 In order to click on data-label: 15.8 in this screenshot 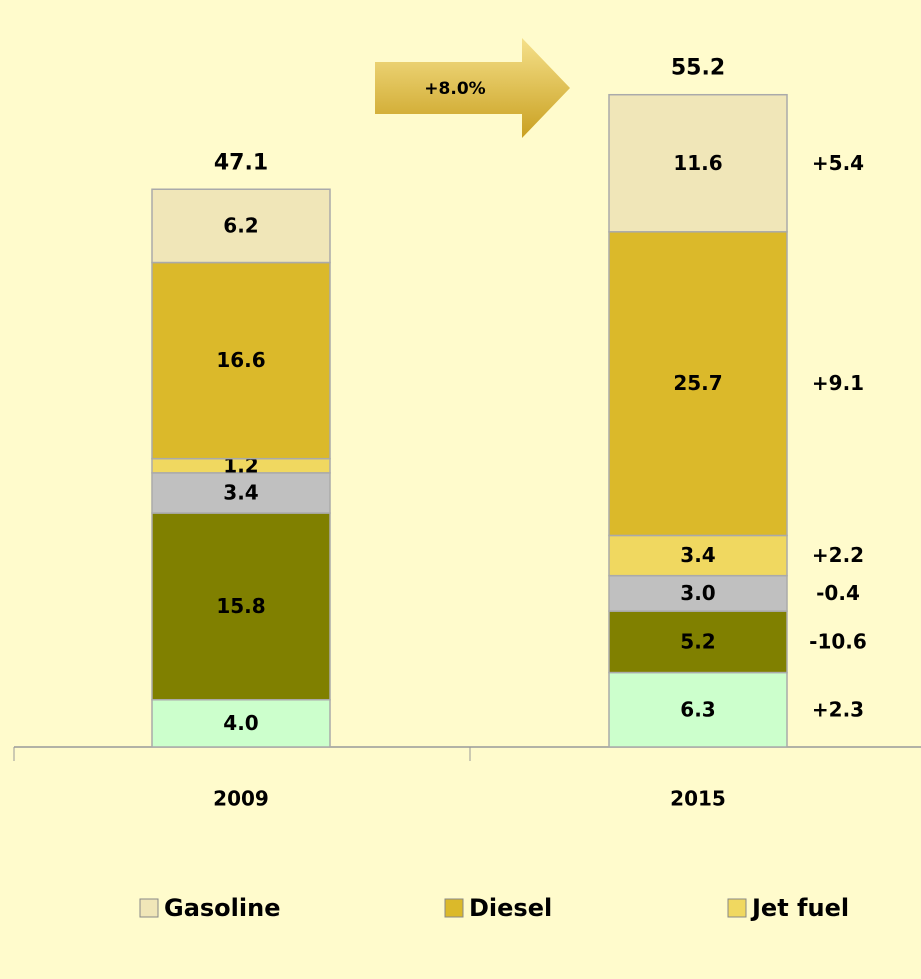, I will do `click(240, 606)`.